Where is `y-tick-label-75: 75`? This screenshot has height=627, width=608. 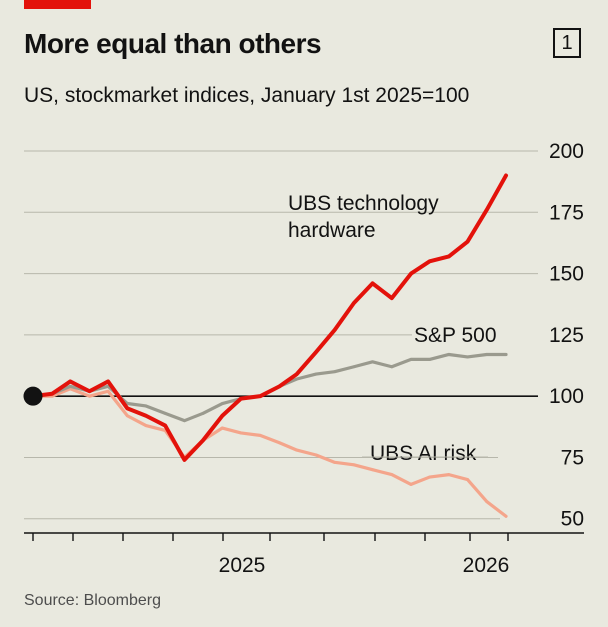
y-tick-label-75: 75 is located at coordinates (572, 457).